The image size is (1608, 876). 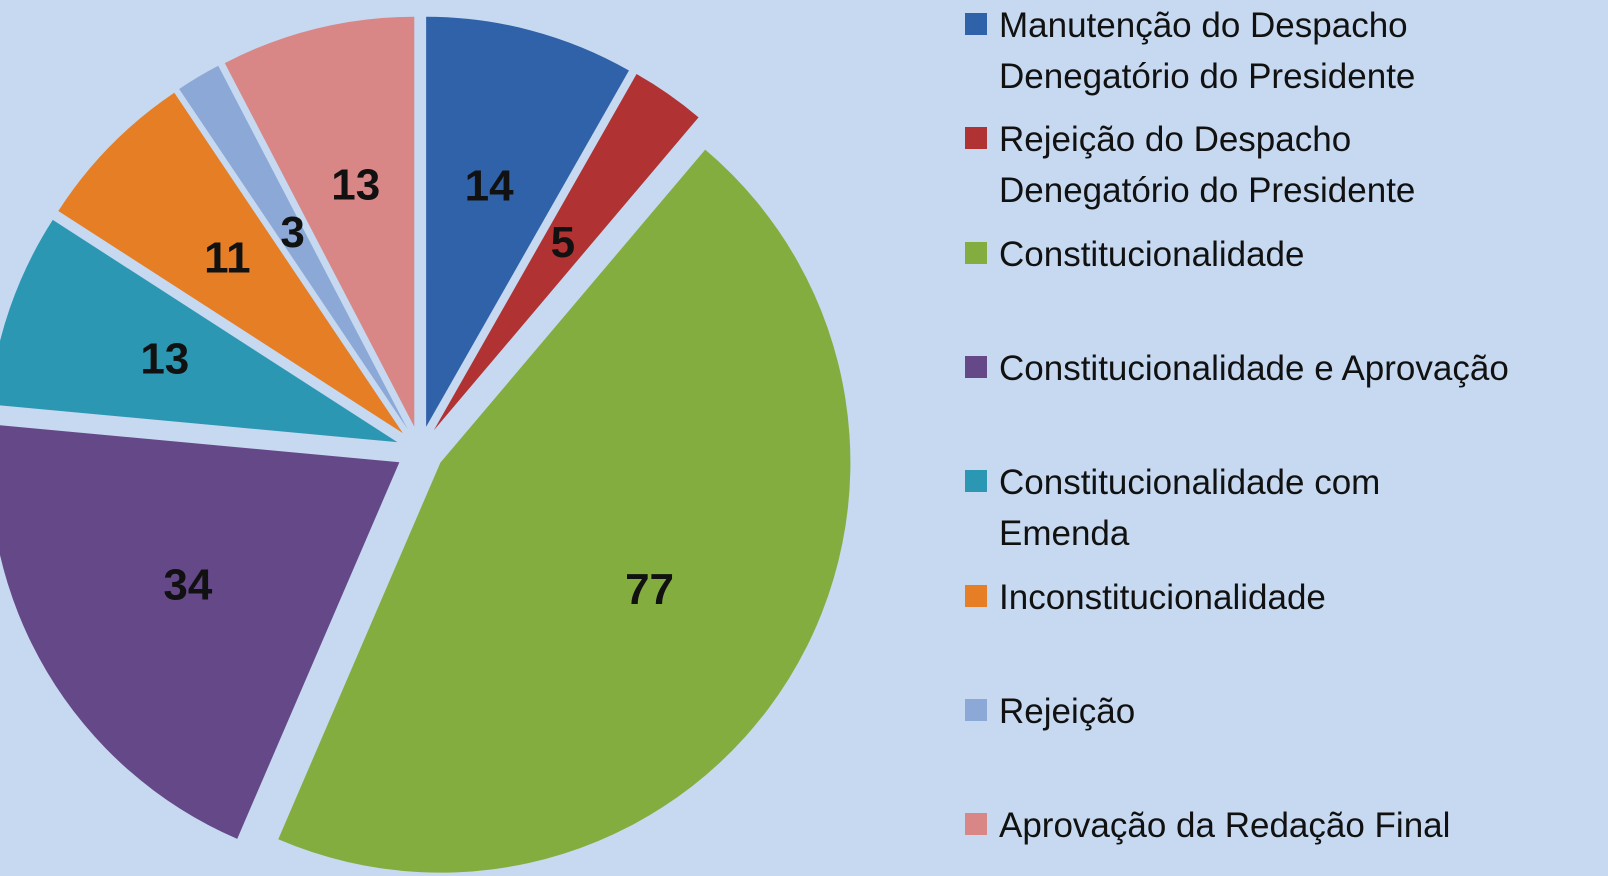 What do you see at coordinates (1152, 254) in the screenshot?
I see `legend-label: Constitucionalidade` at bounding box center [1152, 254].